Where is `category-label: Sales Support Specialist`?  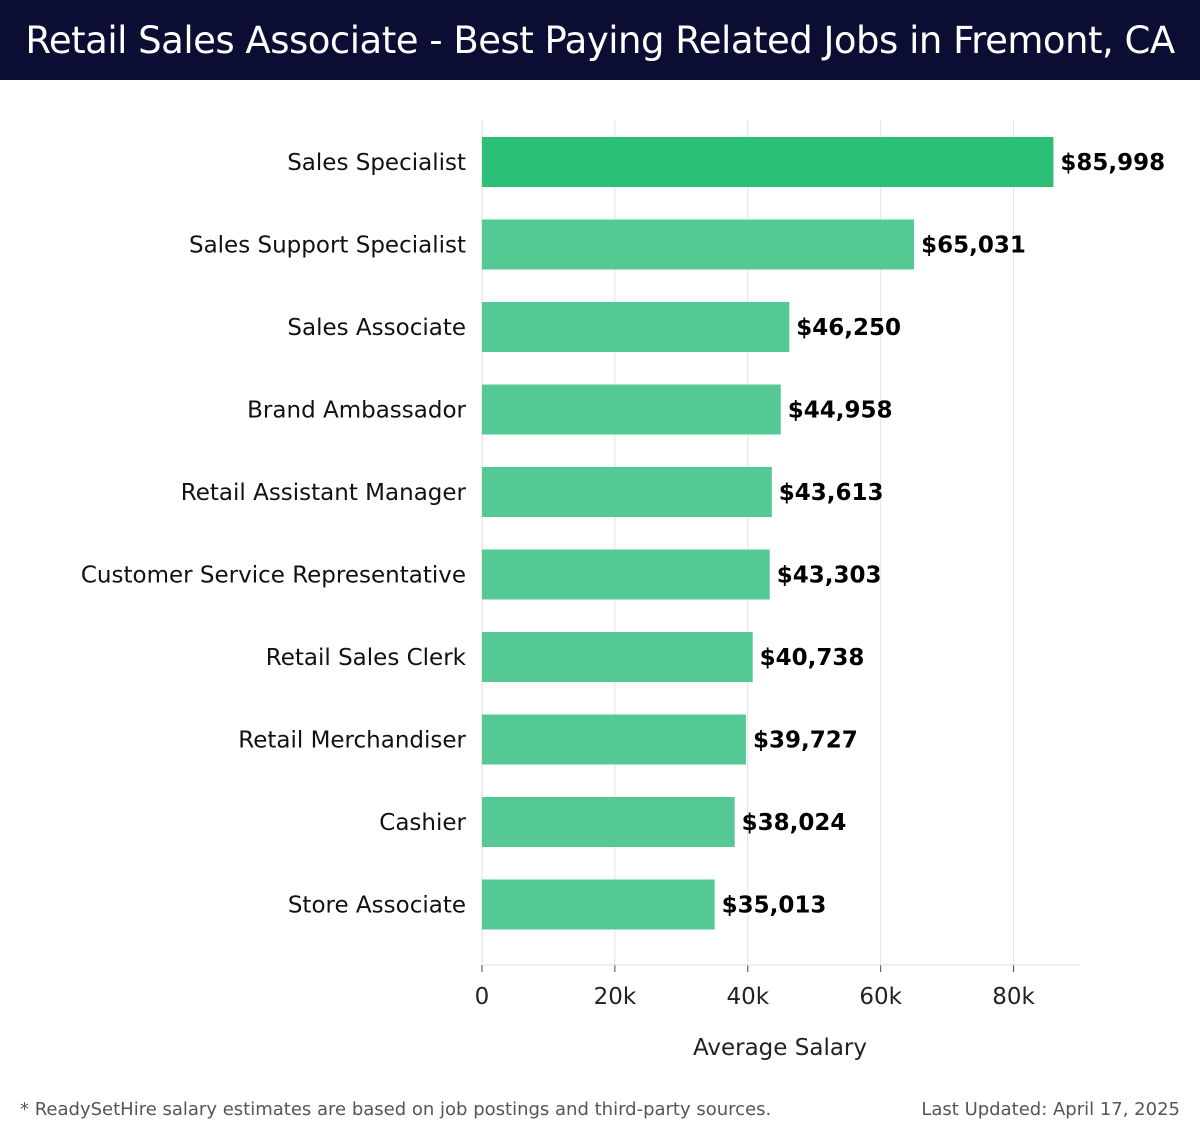
category-label: Sales Support Specialist is located at coordinates (327, 246).